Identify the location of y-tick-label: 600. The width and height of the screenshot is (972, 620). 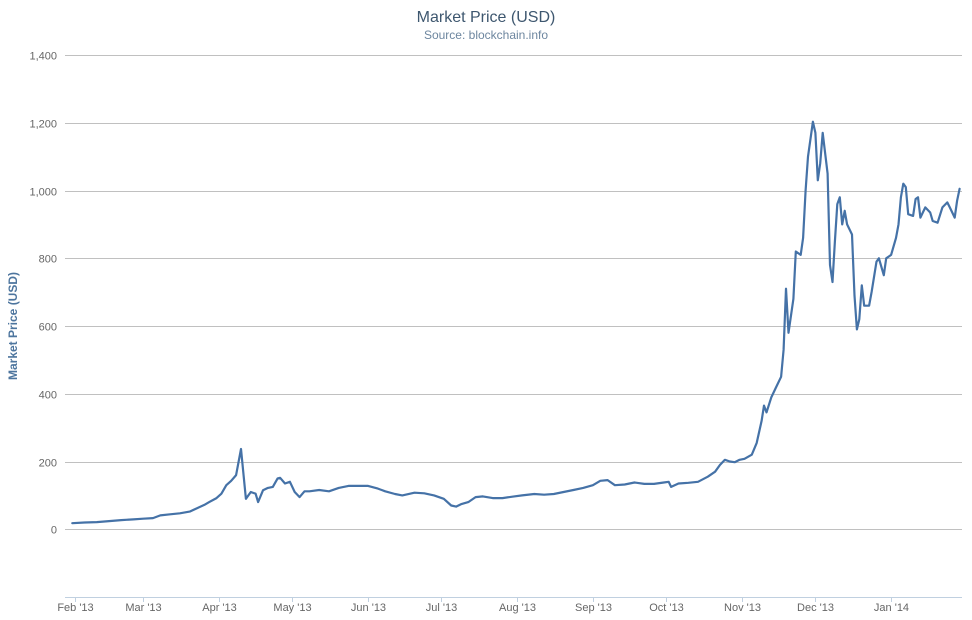
(48, 328).